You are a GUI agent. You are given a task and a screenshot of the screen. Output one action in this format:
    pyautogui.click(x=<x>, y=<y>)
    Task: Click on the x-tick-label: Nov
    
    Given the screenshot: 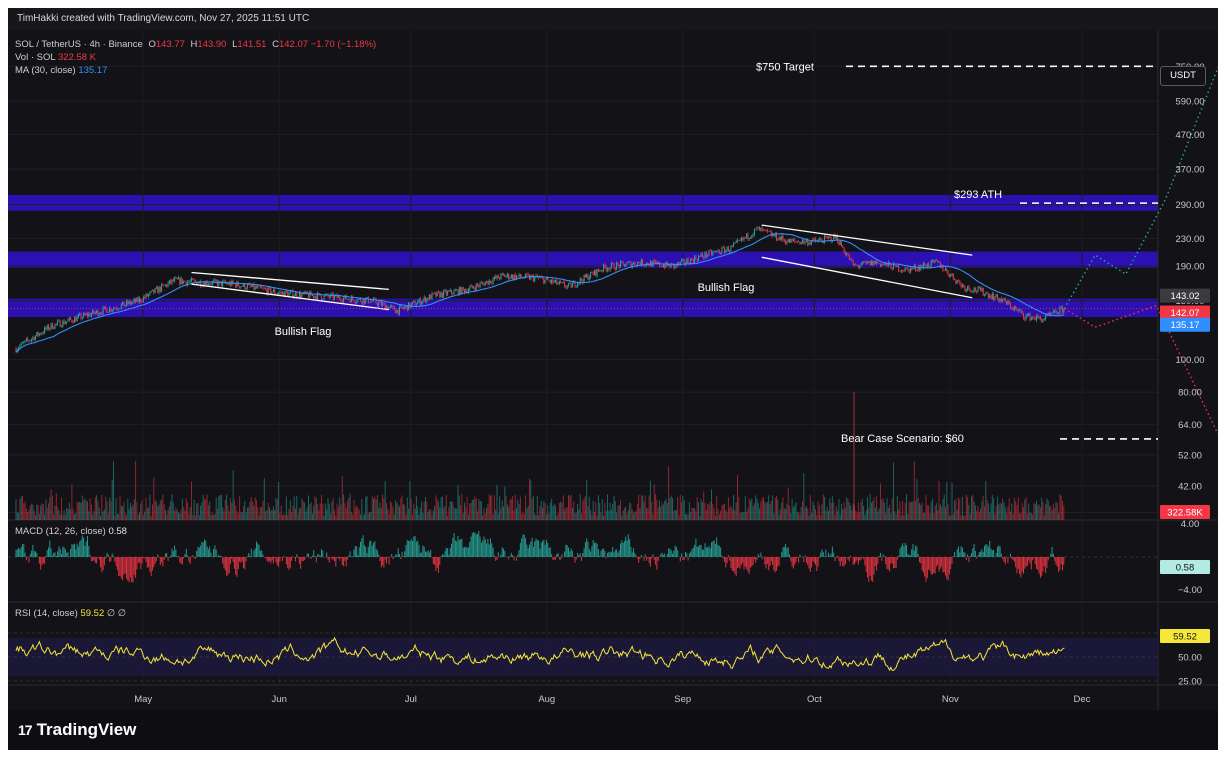 What is the action you would take?
    pyautogui.click(x=950, y=699)
    